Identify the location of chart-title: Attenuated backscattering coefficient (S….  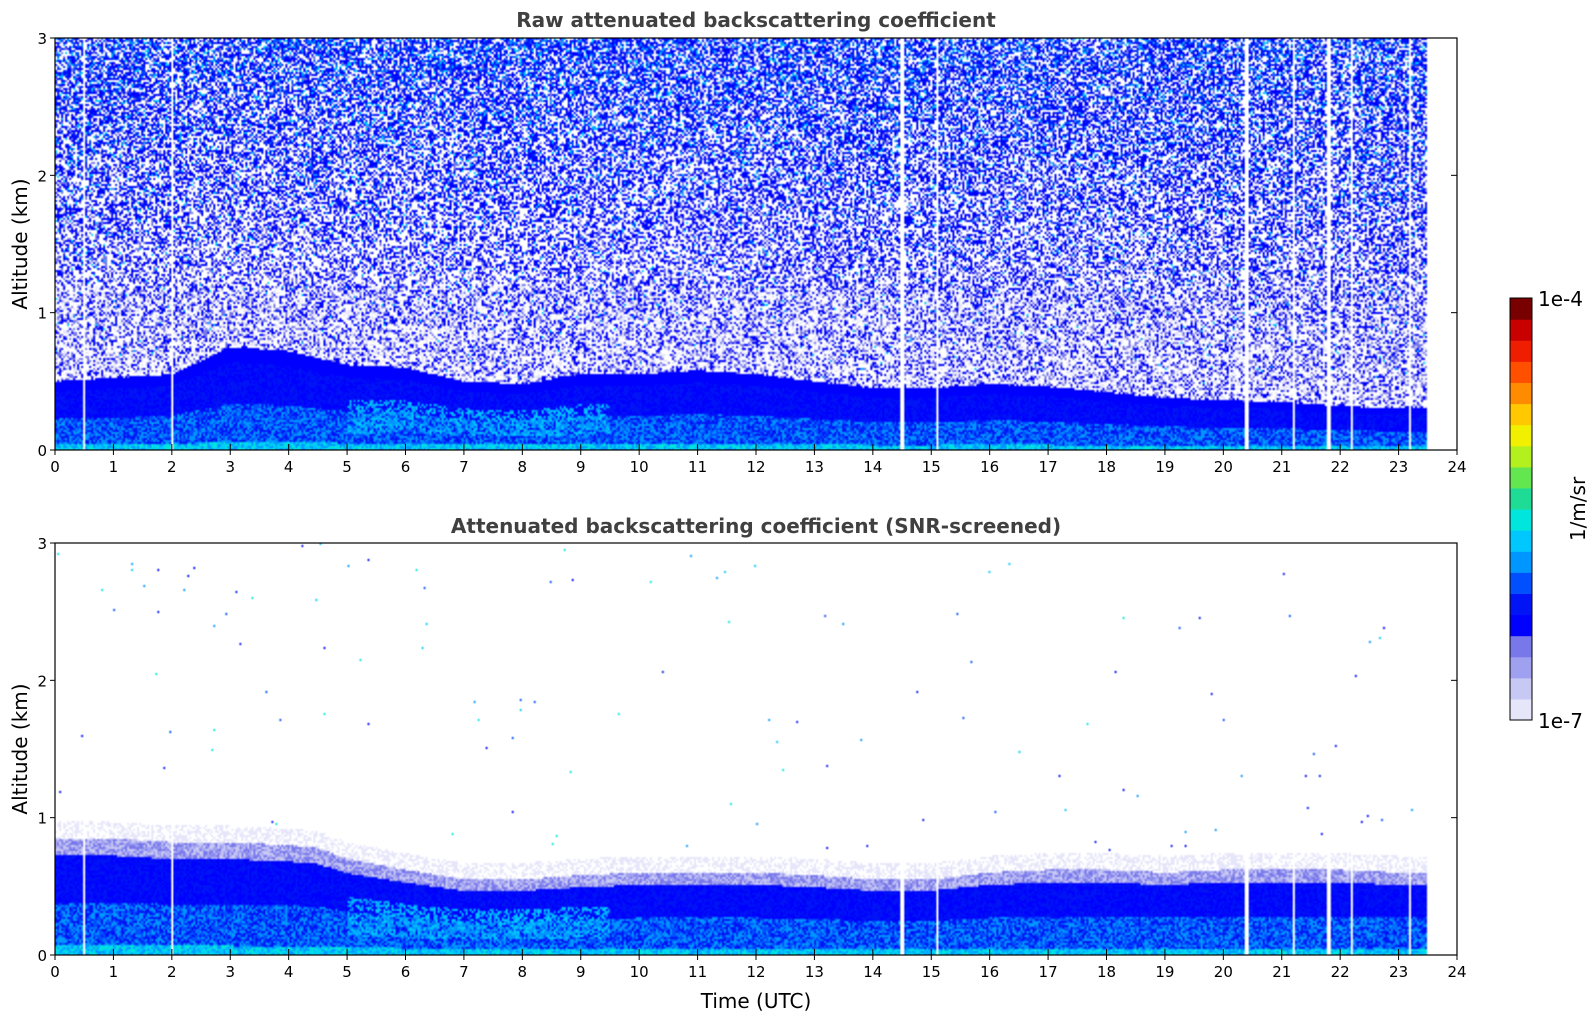
(756, 526).